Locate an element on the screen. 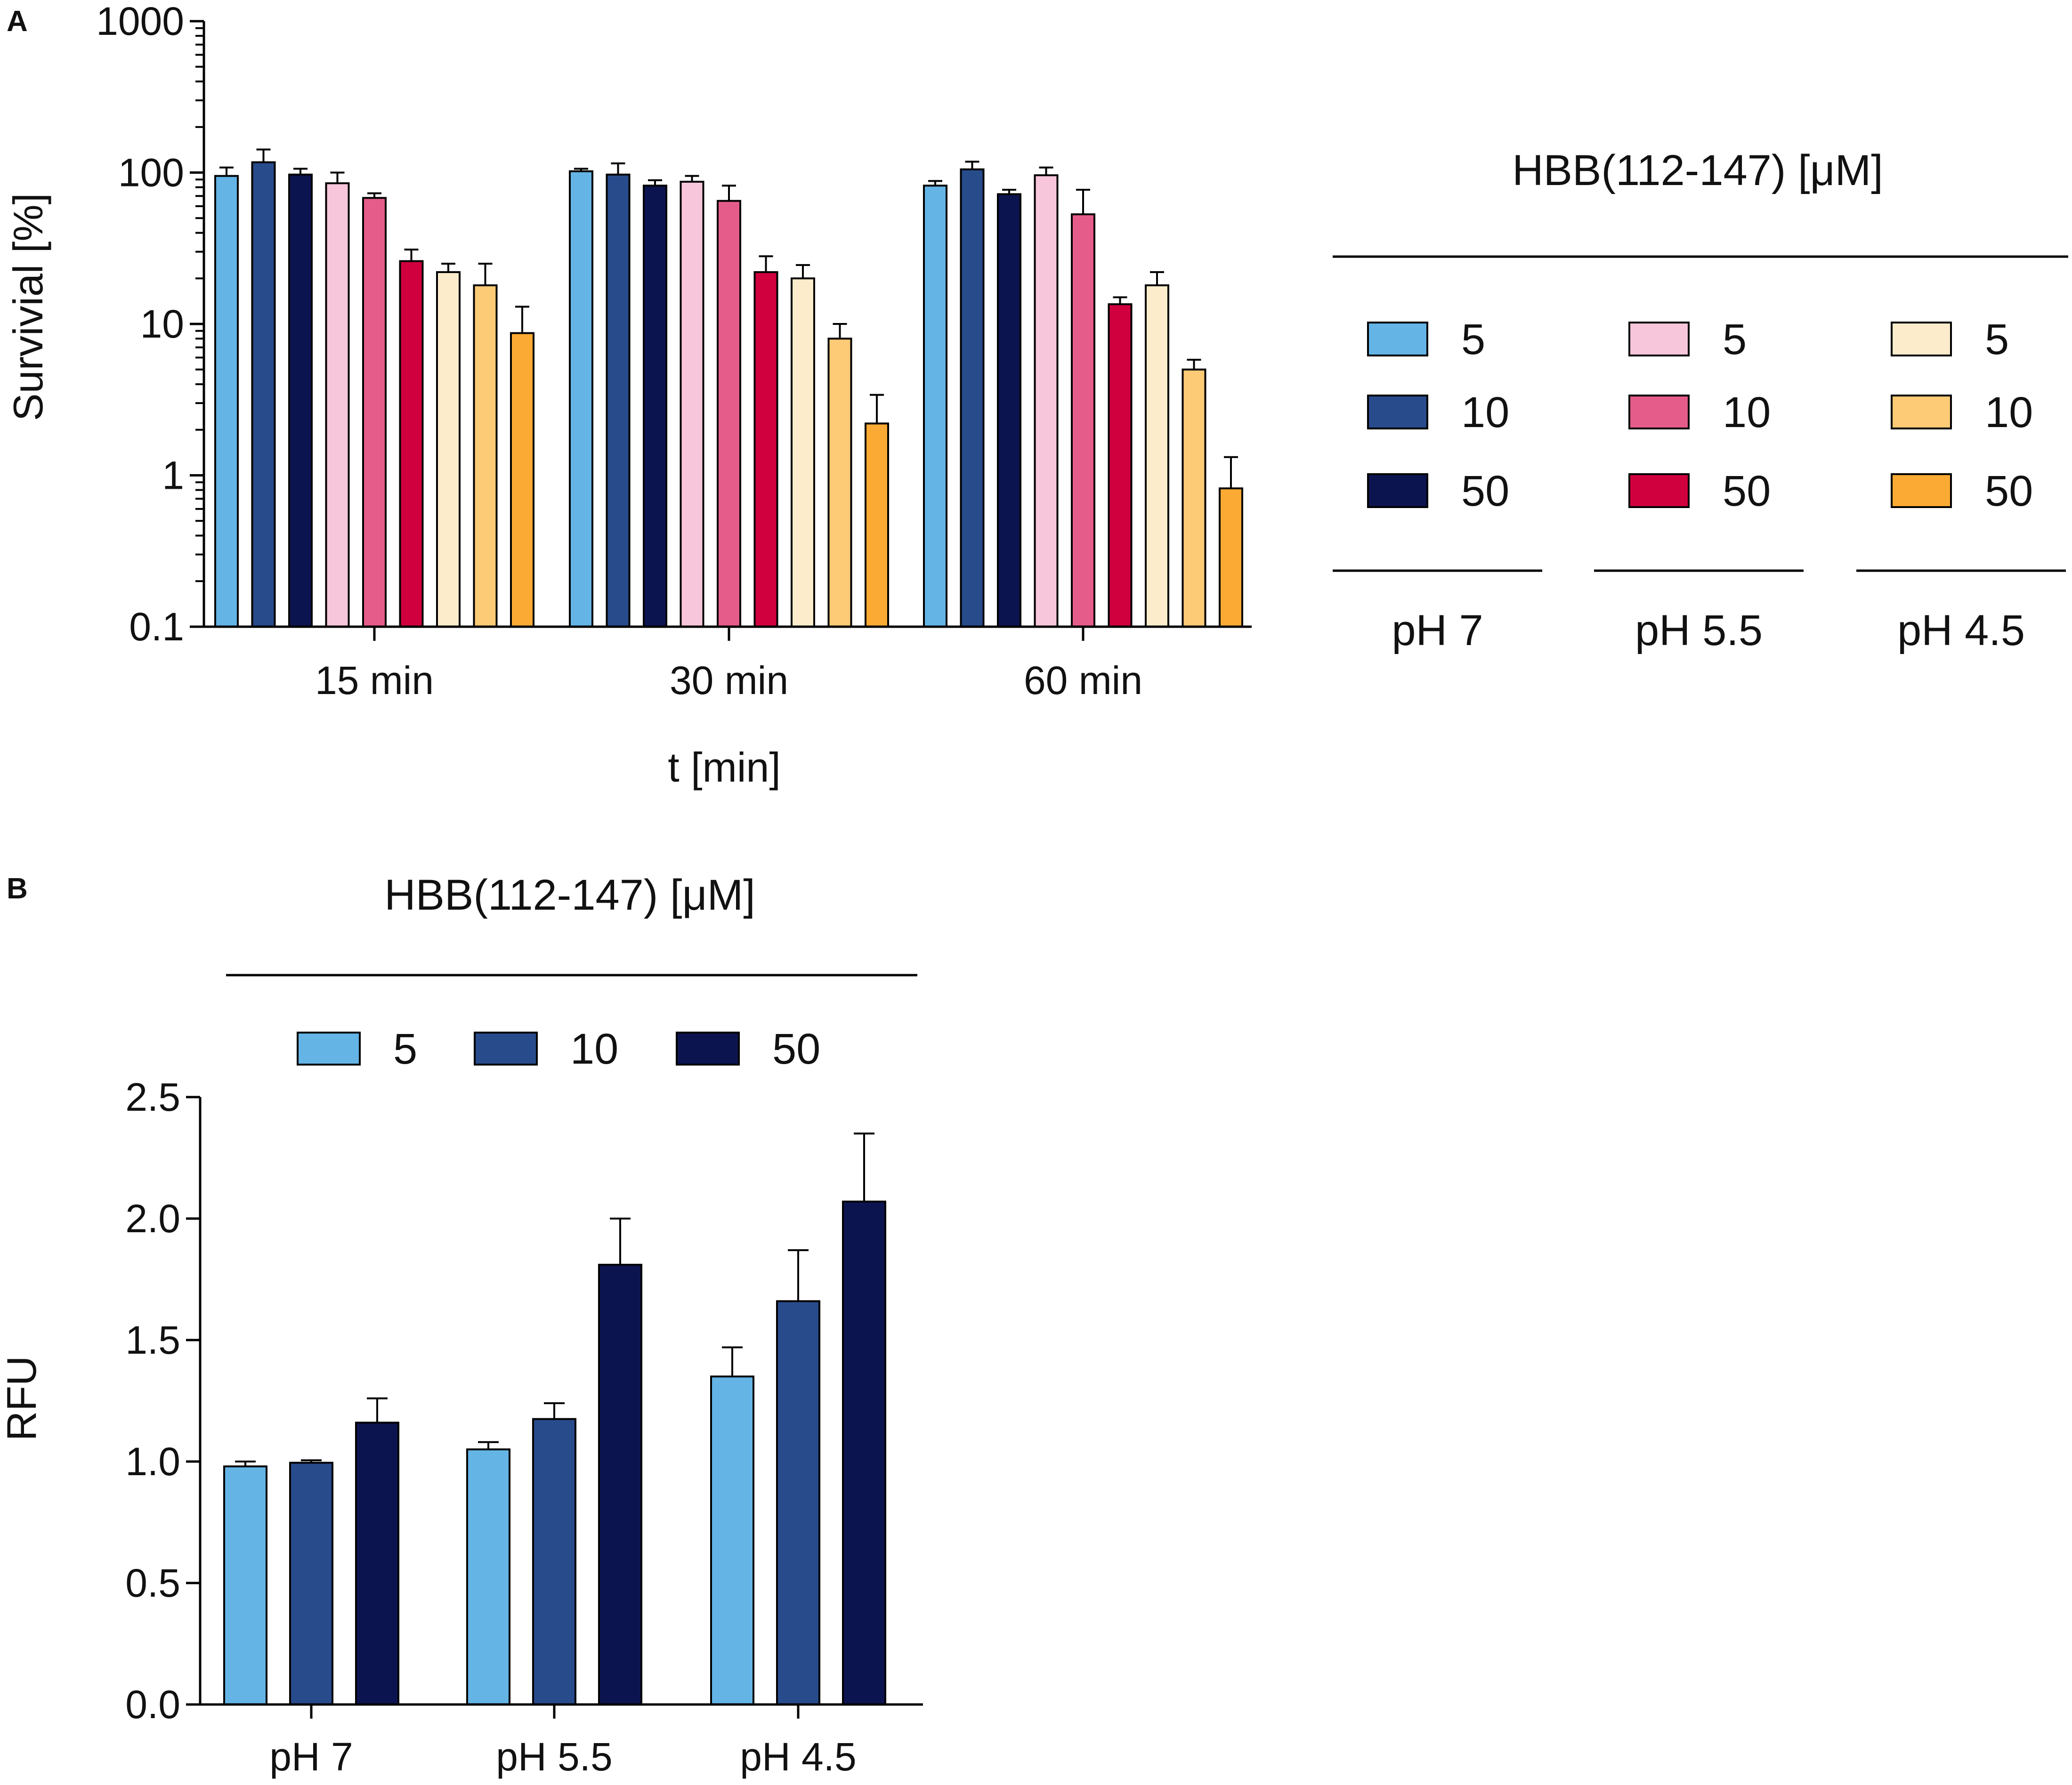  chart-a-x-tick-label: 30 min is located at coordinates (729, 680).